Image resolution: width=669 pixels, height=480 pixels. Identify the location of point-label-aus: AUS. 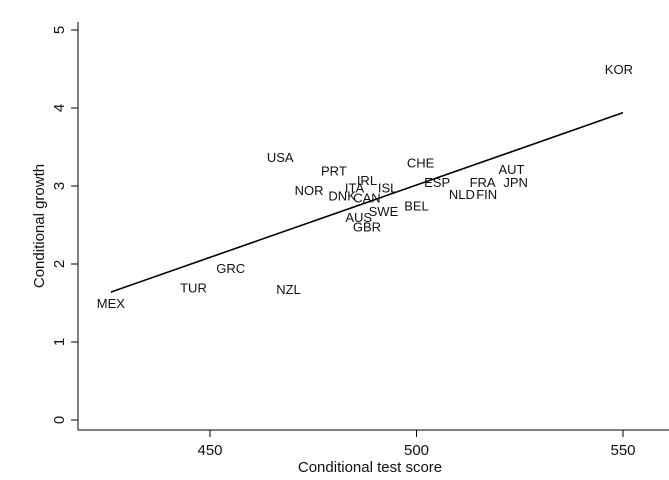
(358, 217).